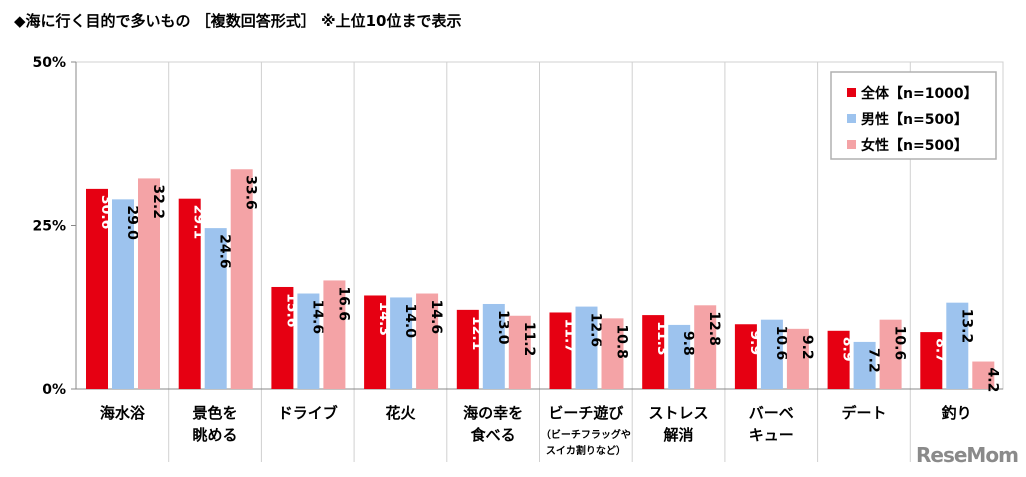 Image resolution: width=1026 pixels, height=477 pixels. Describe the element at coordinates (585, 413) in the screenshot. I see `category-label: ビーチ遊び` at that location.